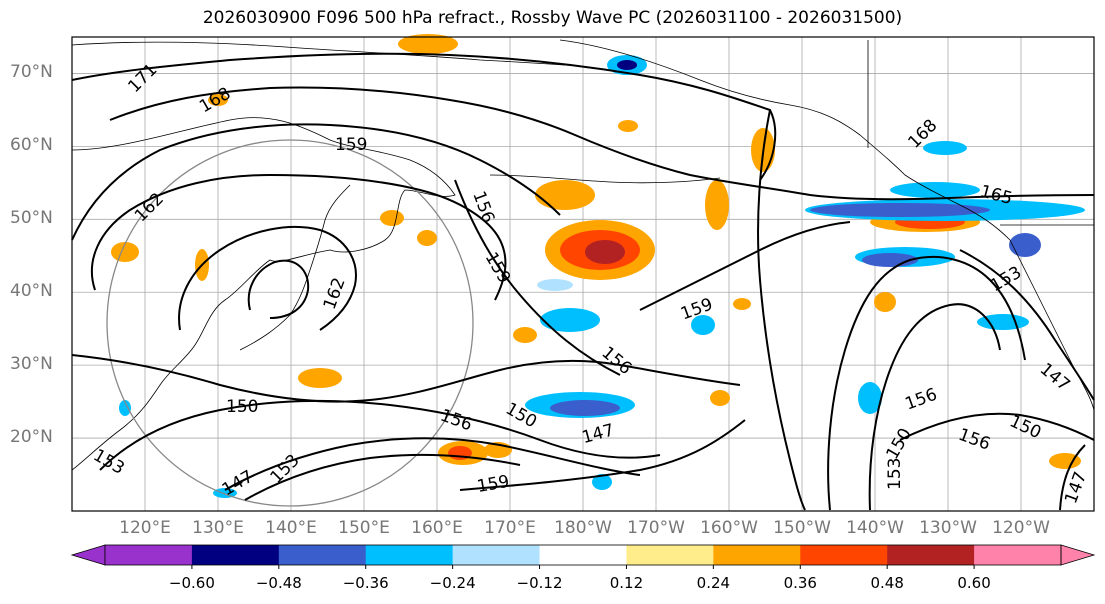 The height and width of the screenshot is (604, 1105). What do you see at coordinates (656, 528) in the screenshot?
I see `longitude-label: 170°W` at bounding box center [656, 528].